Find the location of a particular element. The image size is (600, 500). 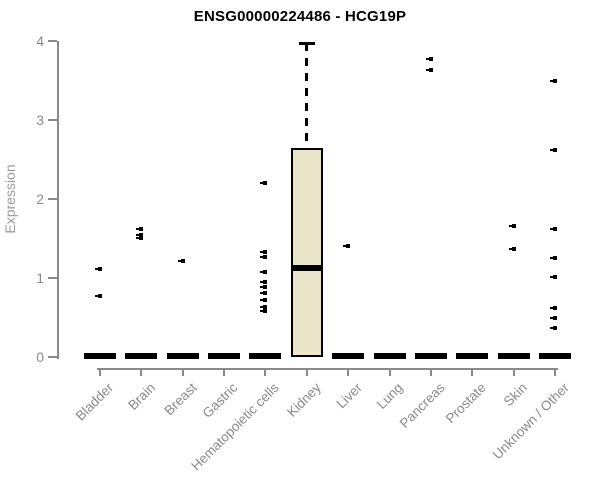

x-tick-label: Prostate is located at coordinates (465, 403).